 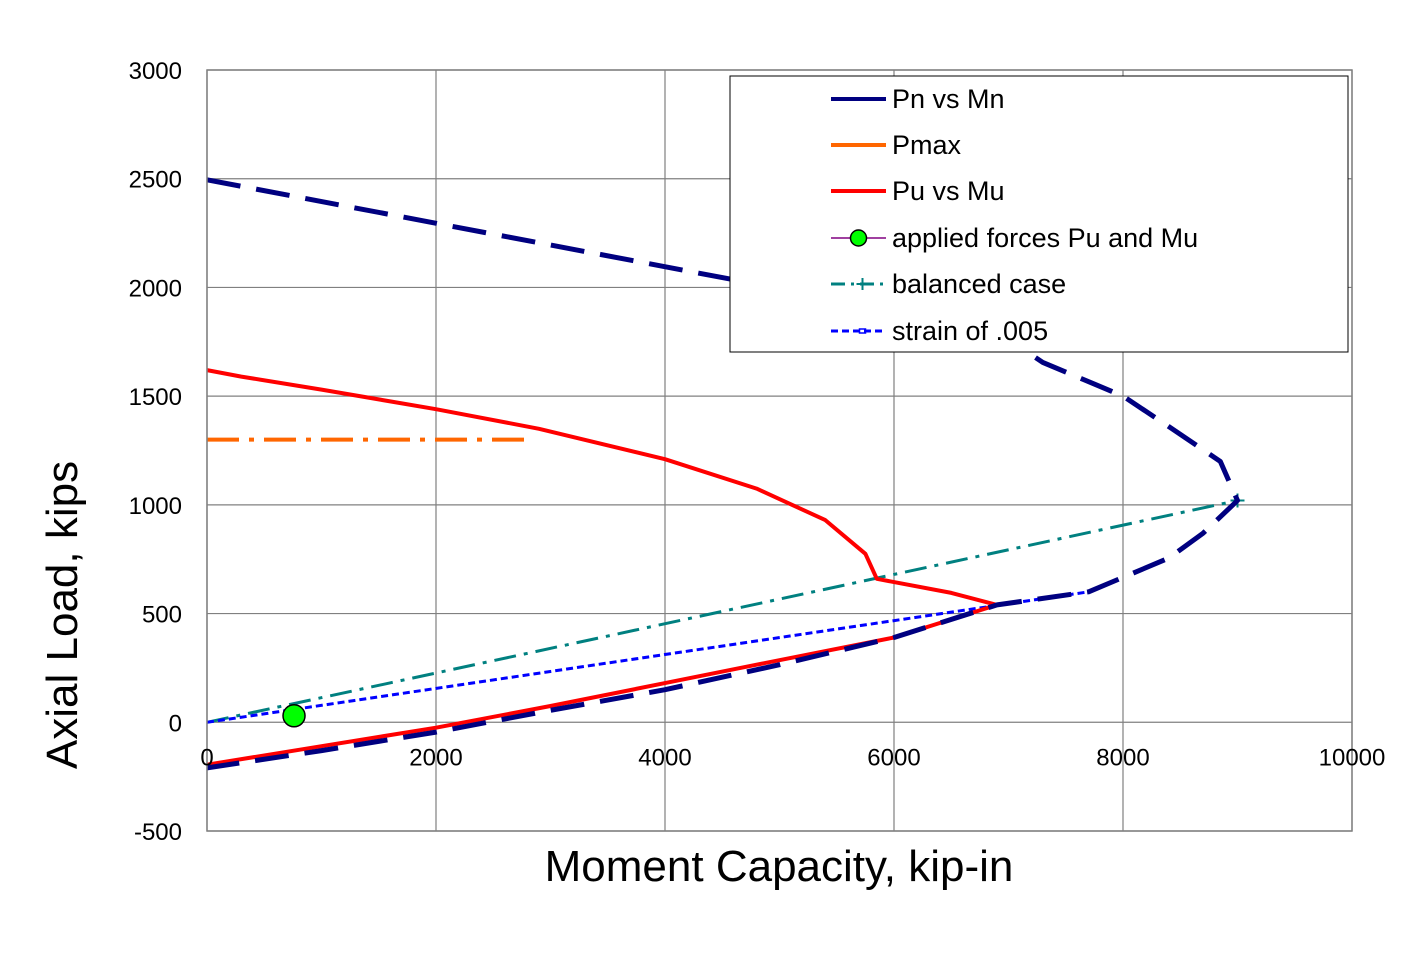 I want to click on legend-item-applied-forces-pu-and-mu: applied forces Pu and Mu, so click(x=1014, y=238).